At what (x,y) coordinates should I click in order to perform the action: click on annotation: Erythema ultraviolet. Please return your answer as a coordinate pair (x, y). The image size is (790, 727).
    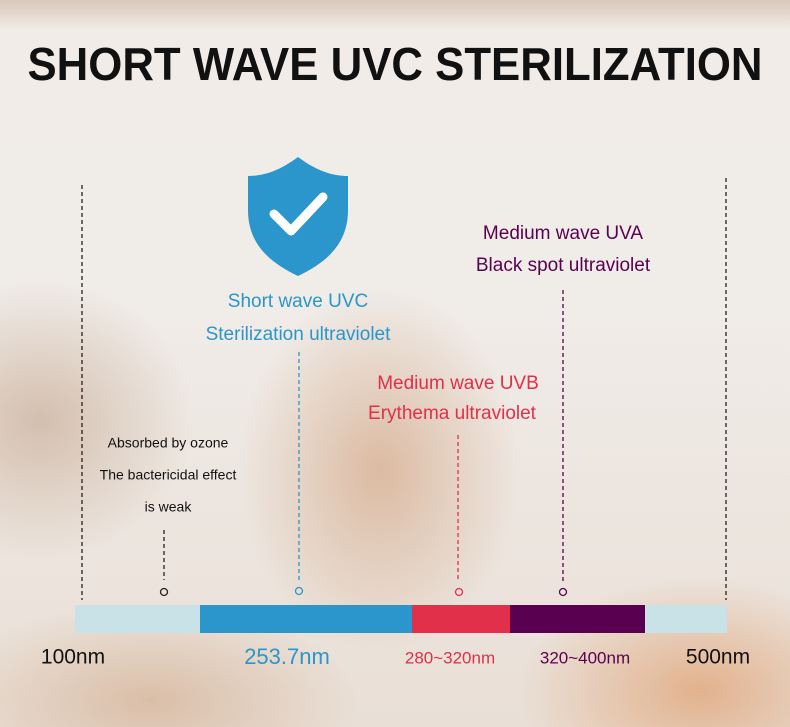
    Looking at the image, I should click on (452, 413).